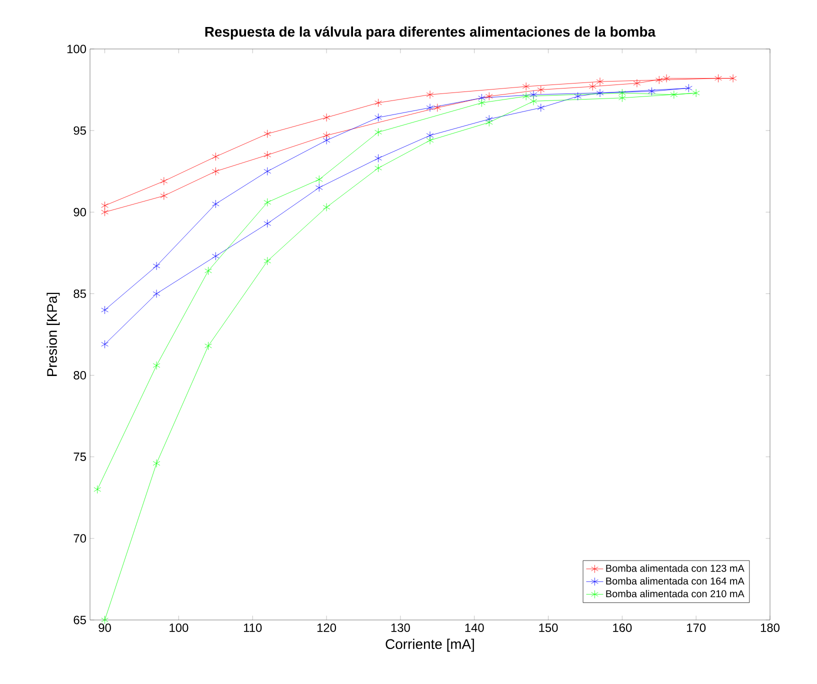 Image resolution: width=817 pixels, height=684 pixels. What do you see at coordinates (548, 628) in the screenshot?
I see `x-tick-label: 150` at bounding box center [548, 628].